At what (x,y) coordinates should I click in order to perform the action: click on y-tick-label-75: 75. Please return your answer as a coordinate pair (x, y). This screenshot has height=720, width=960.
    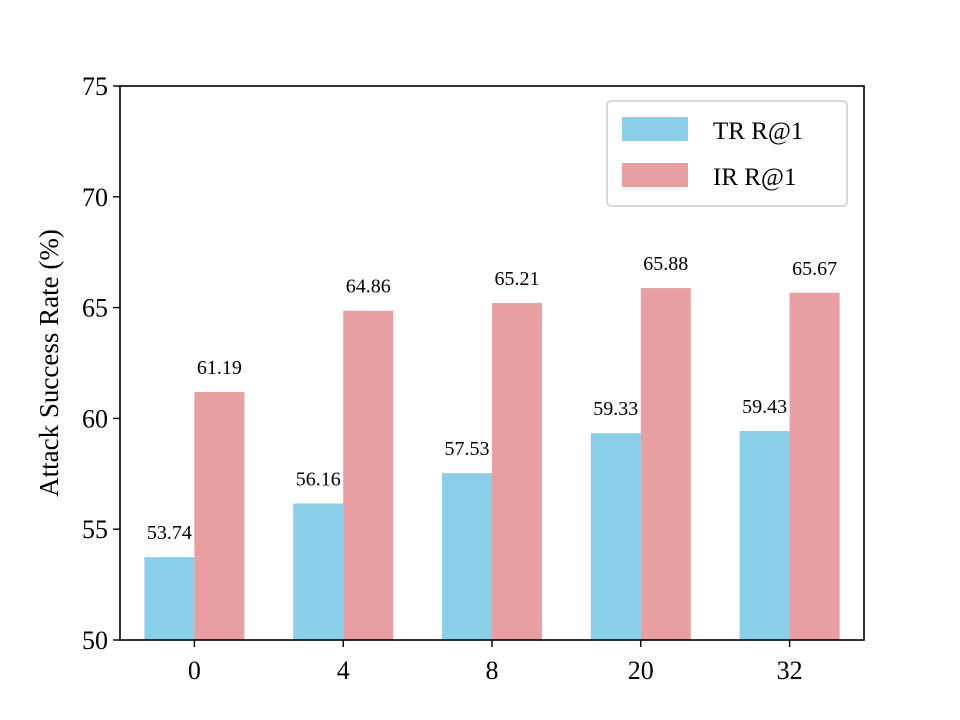
    Looking at the image, I should click on (95, 86).